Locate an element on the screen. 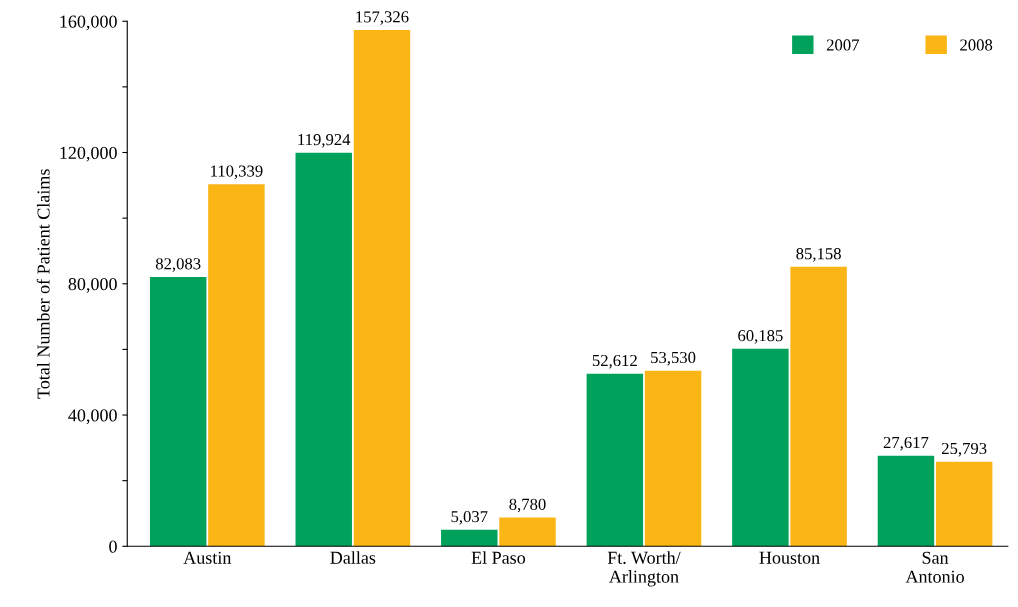  y-tick-label: 40,000 is located at coordinates (92, 417).